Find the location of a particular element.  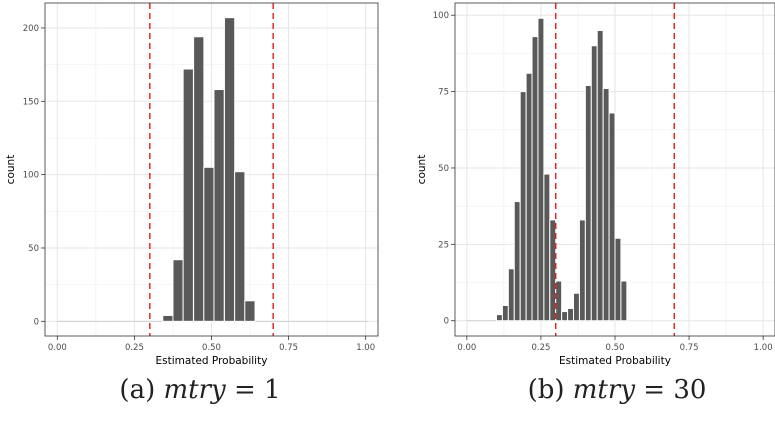

y-tick-label: 75 is located at coordinates (443, 93).